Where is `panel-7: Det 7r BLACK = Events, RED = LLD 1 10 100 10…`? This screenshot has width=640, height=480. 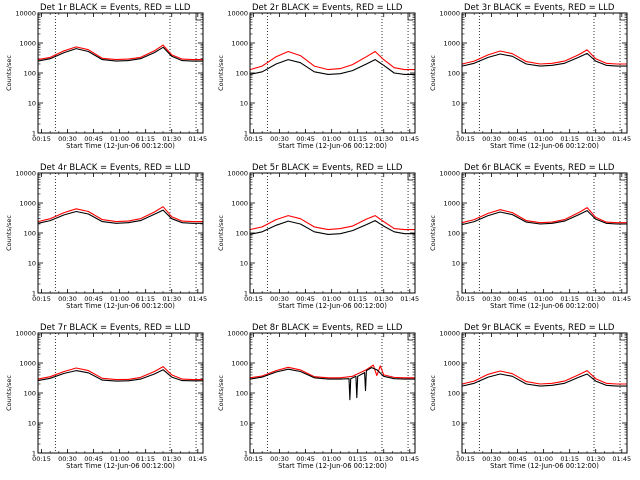
panel-7: Det 7r BLACK = Events, RED = LLD 1 10 100 10… is located at coordinates (106, 396).